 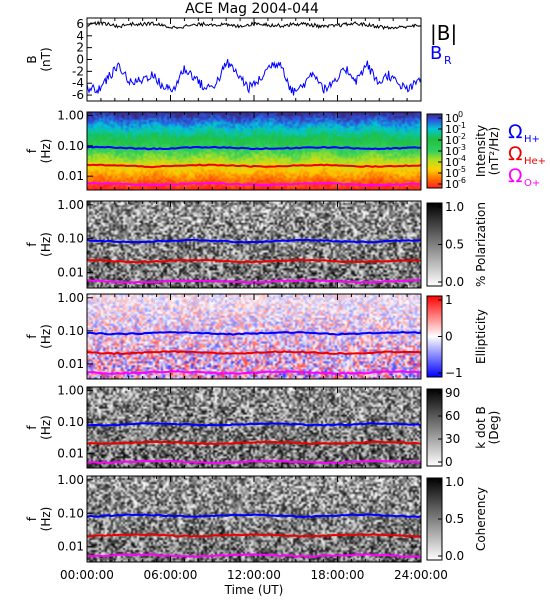 What do you see at coordinates (70, 547) in the screenshot?
I see `y-tick-label-5-2: 0.01` at bounding box center [70, 547].